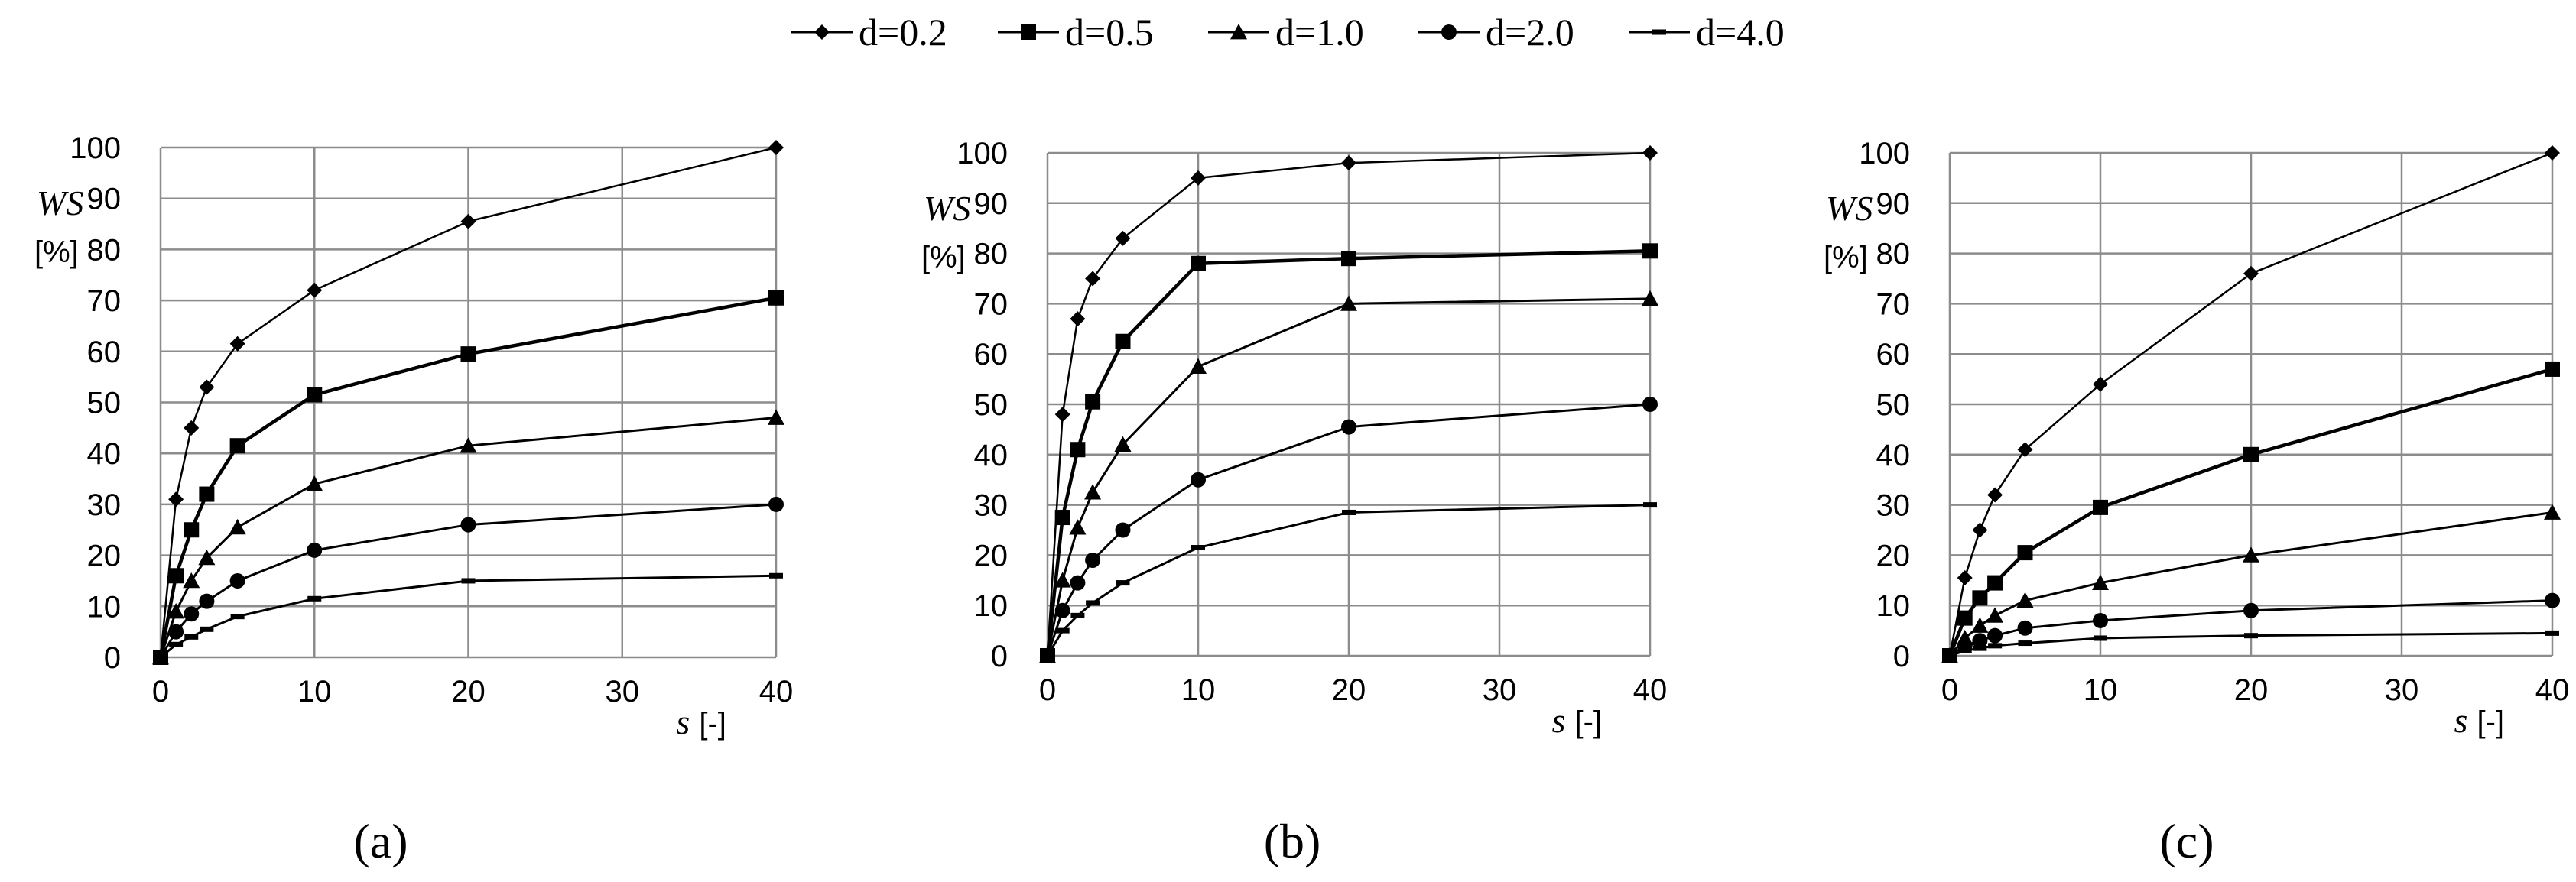 The height and width of the screenshot is (882, 2576). Describe the element at coordinates (2251, 690) in the screenshot. I see `x-tick-label: 20` at that location.